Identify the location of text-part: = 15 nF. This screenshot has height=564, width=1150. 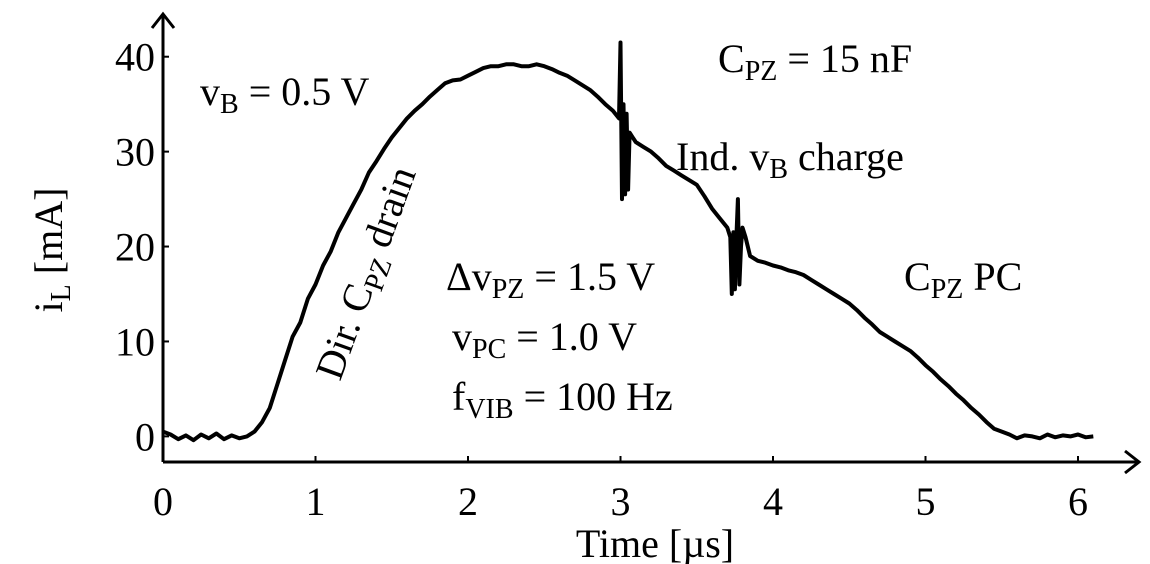
(844, 58).